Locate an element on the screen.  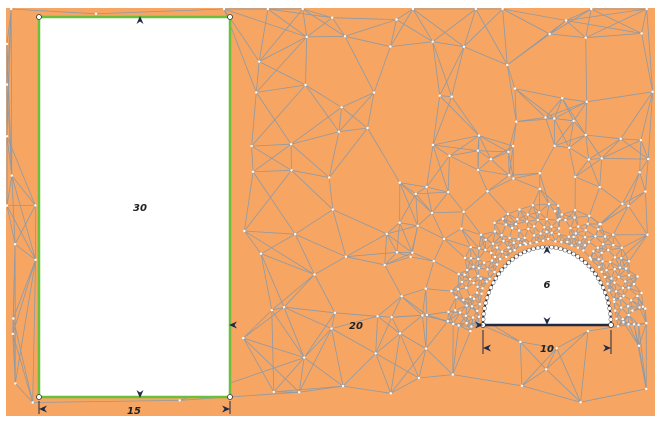
semicircle-hole is located at coordinates (547, 286).